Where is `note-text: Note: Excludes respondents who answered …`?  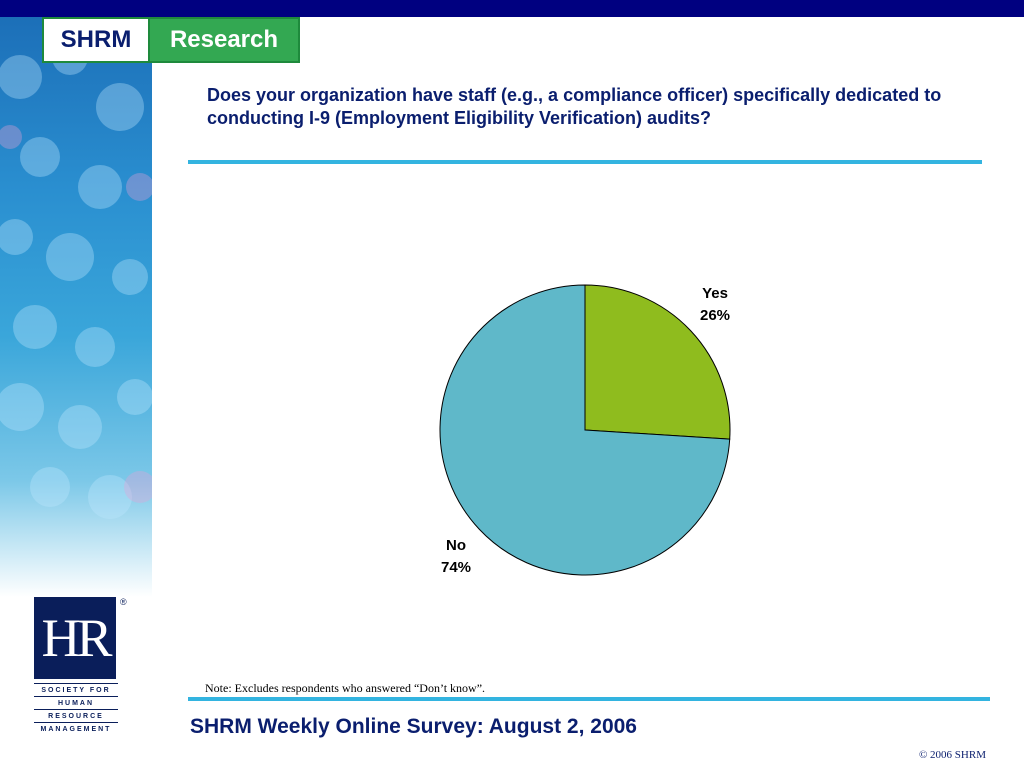
note-text: Note: Excludes respondents who answered … is located at coordinates (345, 688).